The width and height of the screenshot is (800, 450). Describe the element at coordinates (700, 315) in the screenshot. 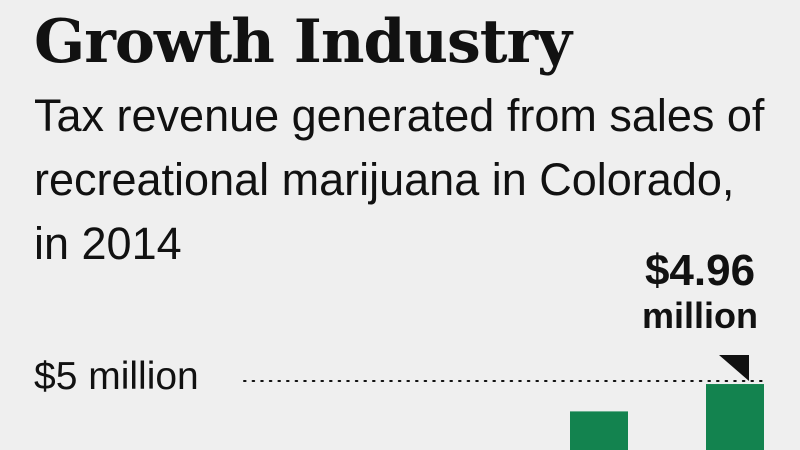

I see `callout-unit: million` at that location.